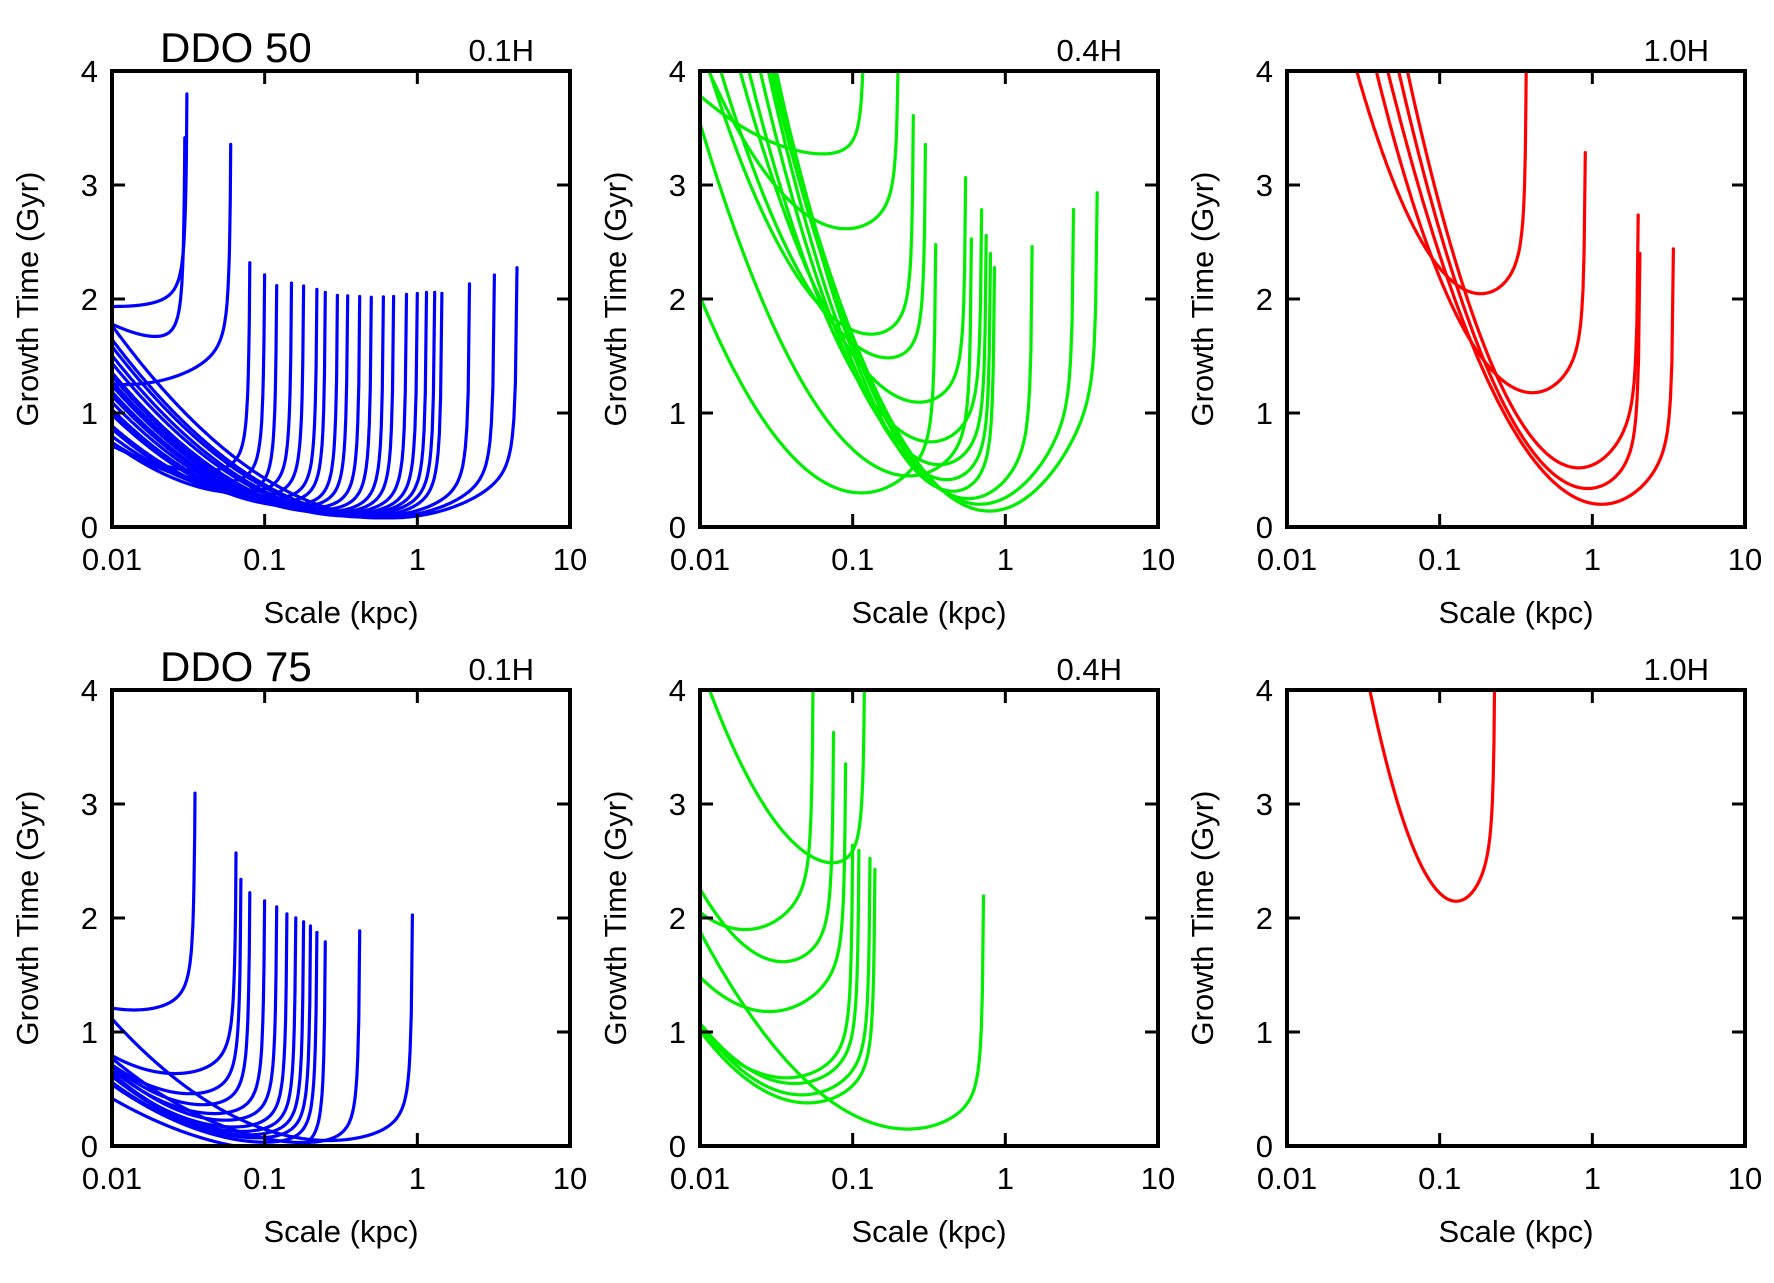 Image resolution: width=1774 pixels, height=1283 pixels. What do you see at coordinates (1676, 669) in the screenshot?
I see `panel-label: 1.0H` at bounding box center [1676, 669].